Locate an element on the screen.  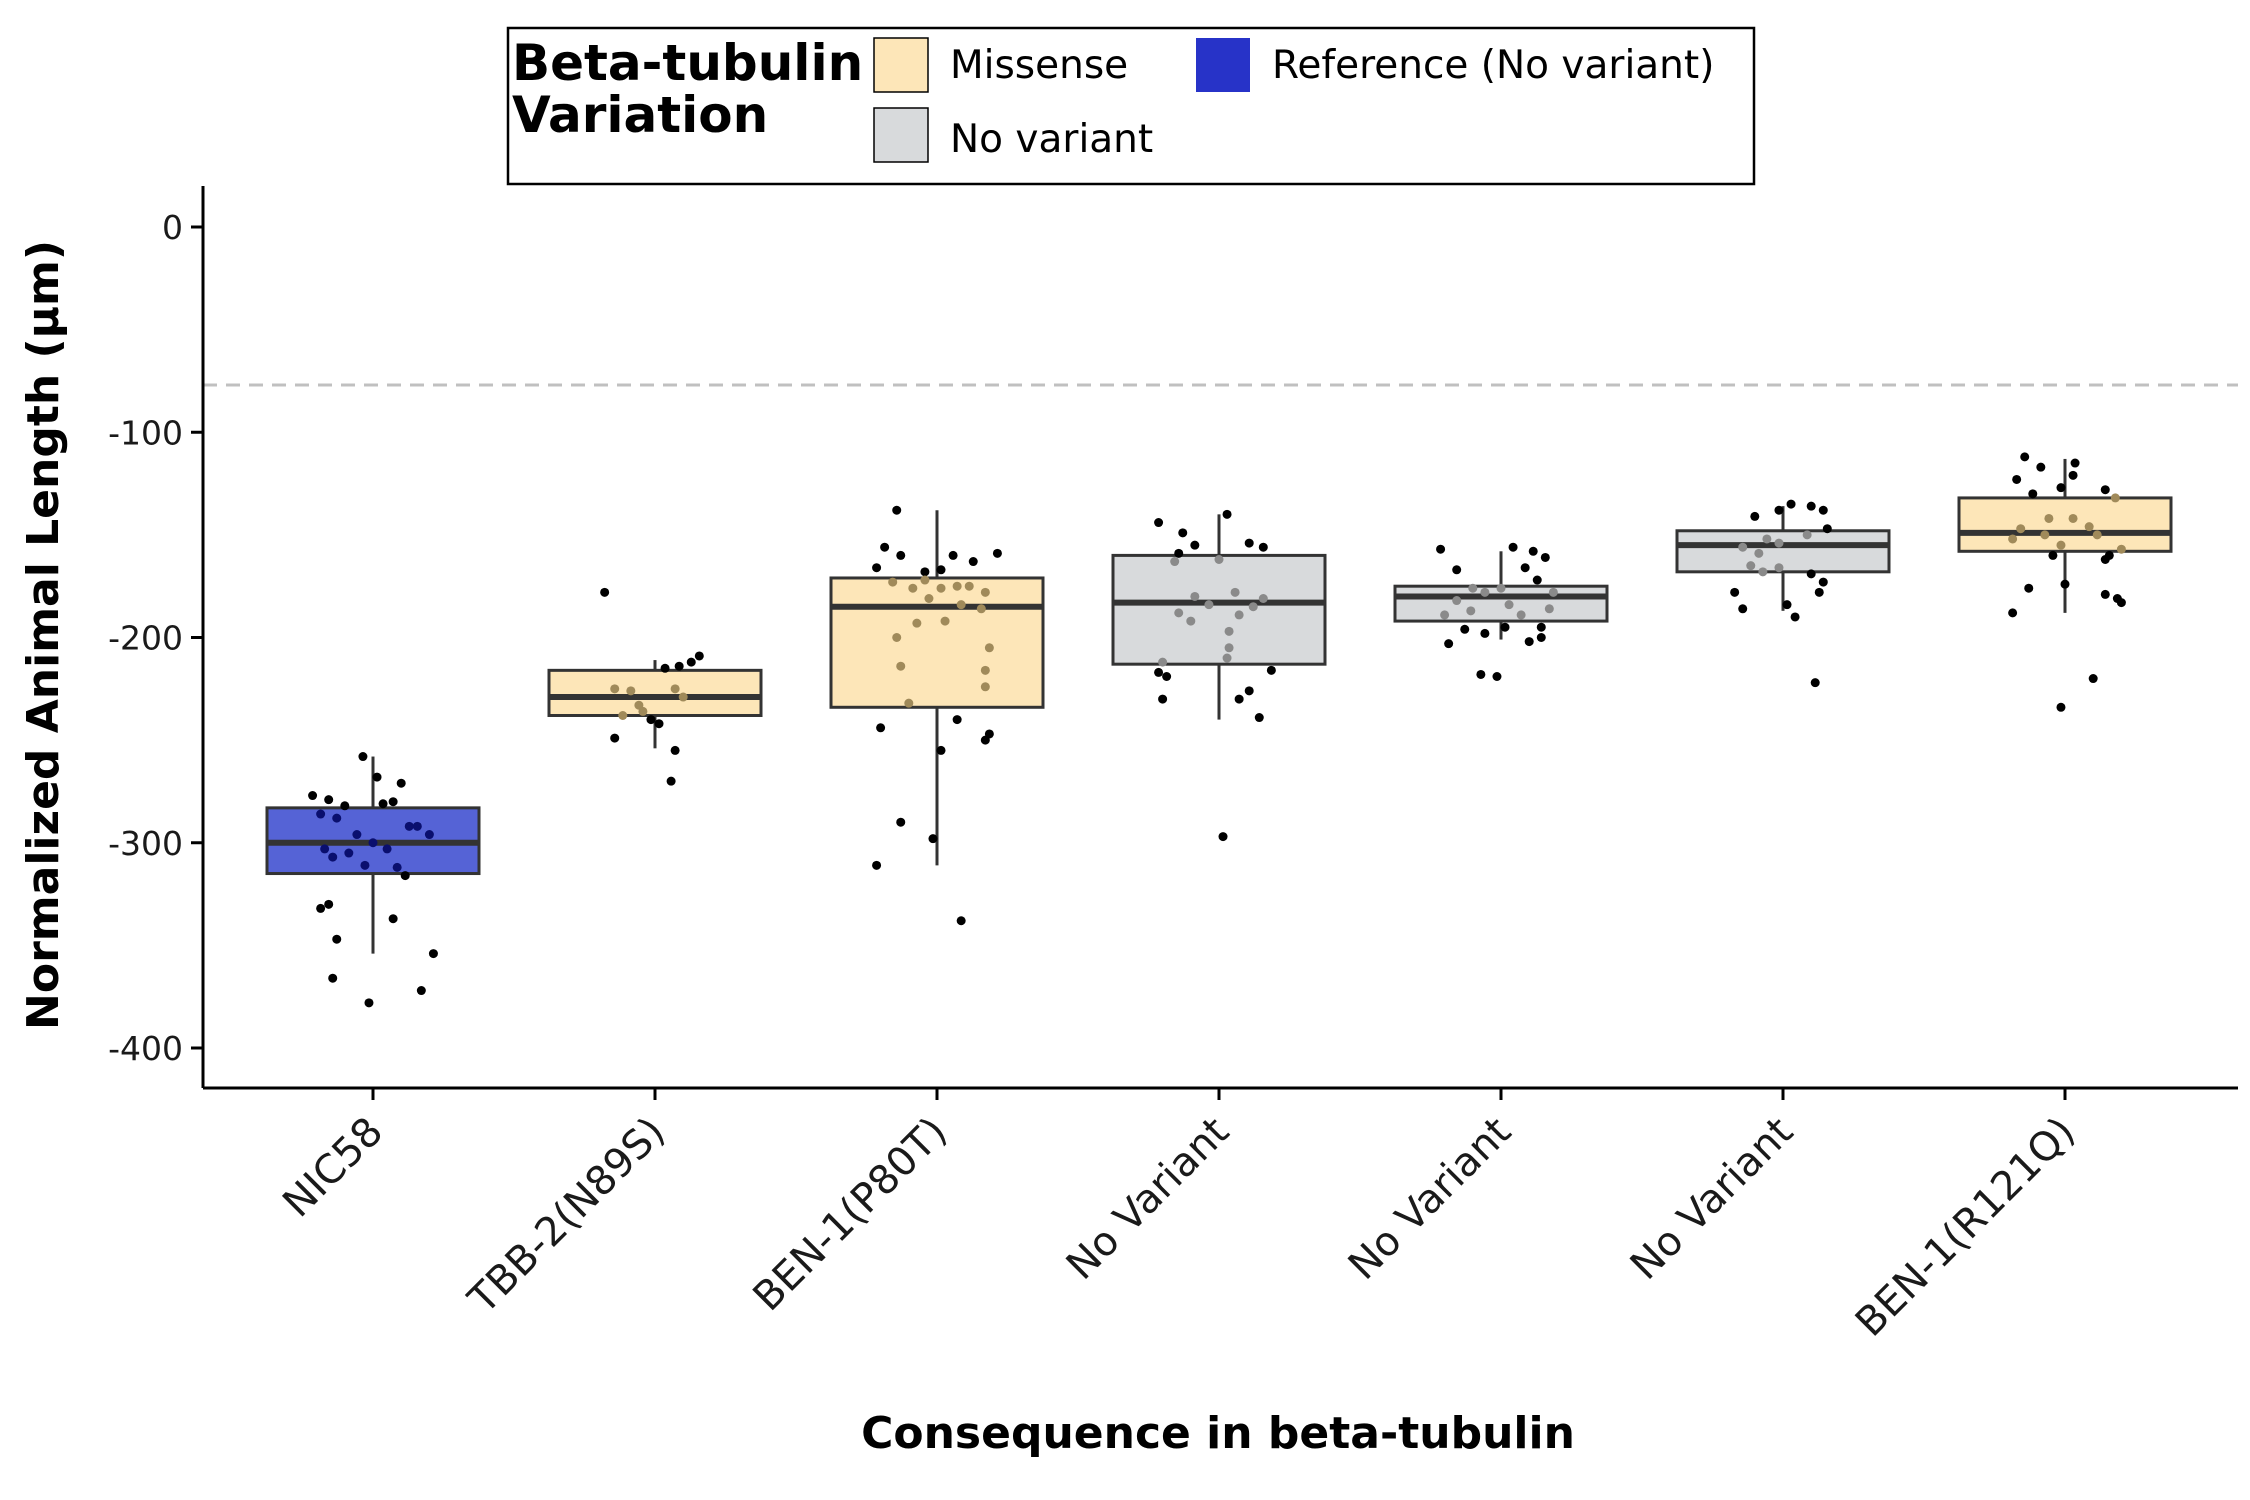
legend-key-missense is located at coordinates (901, 65).